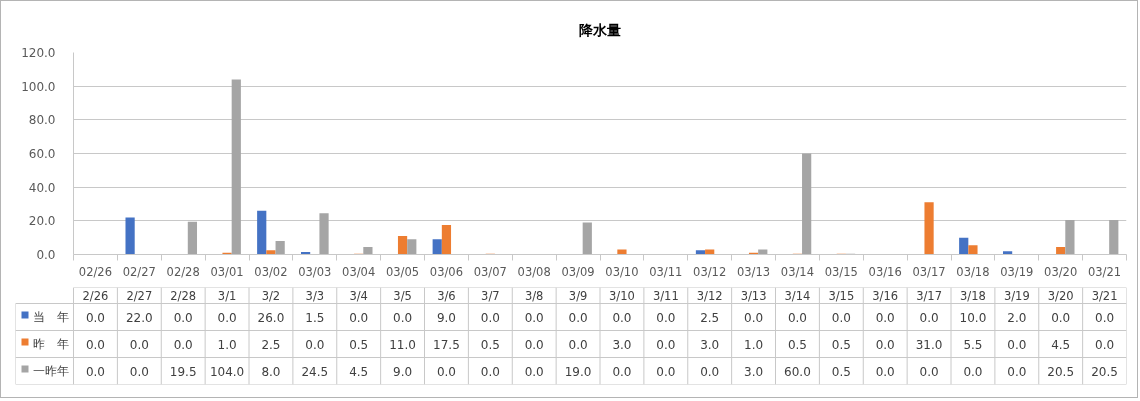  I want to click on data-label: 19.5, so click(183, 371).